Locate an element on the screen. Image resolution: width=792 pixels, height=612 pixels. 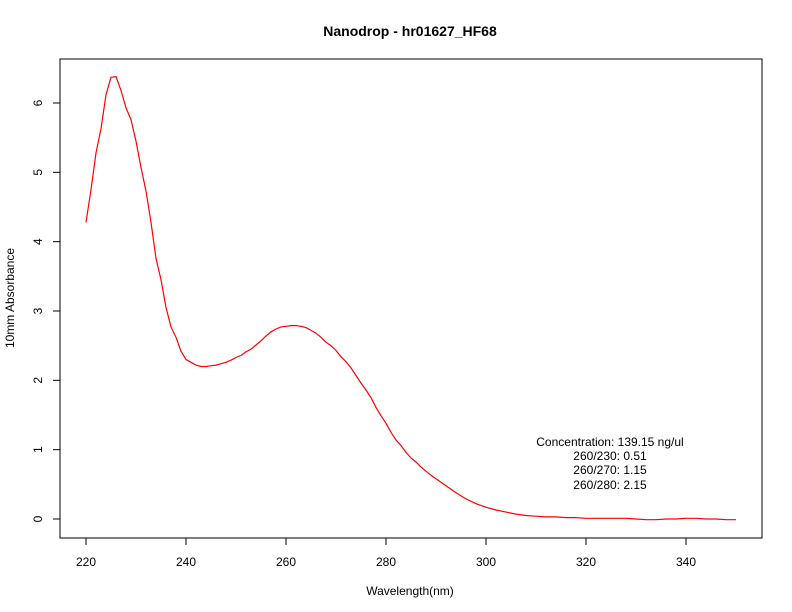
y-tick-label: 6 is located at coordinates (38, 102).